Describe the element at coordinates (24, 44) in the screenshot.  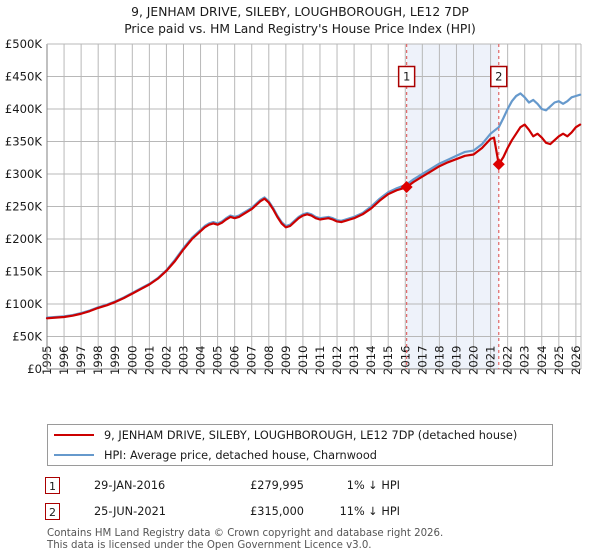
I see `y-axis-tick-label: £500K` at that location.